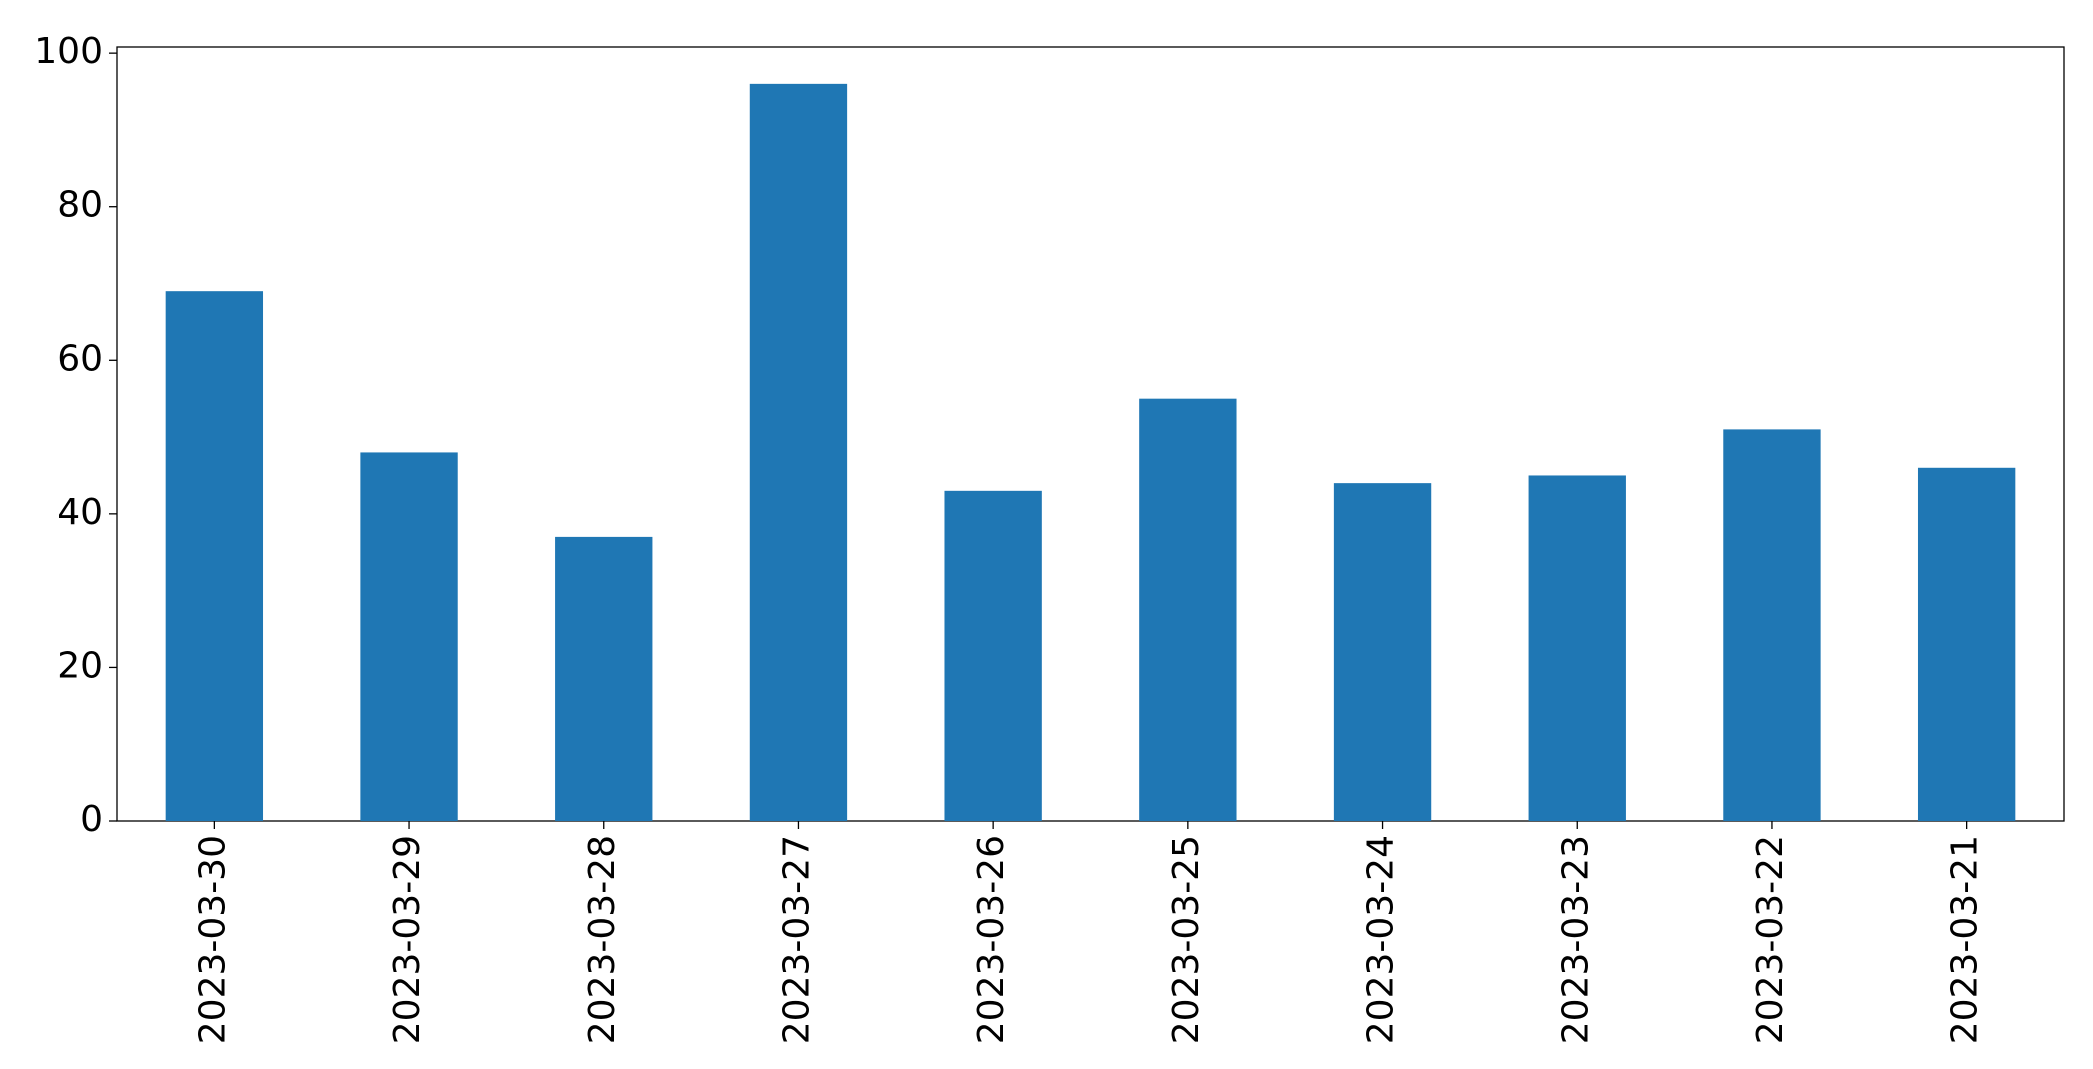 This screenshot has height=1069, width=2093. I want to click on x-tick-label: 2023-03-29, so click(407, 939).